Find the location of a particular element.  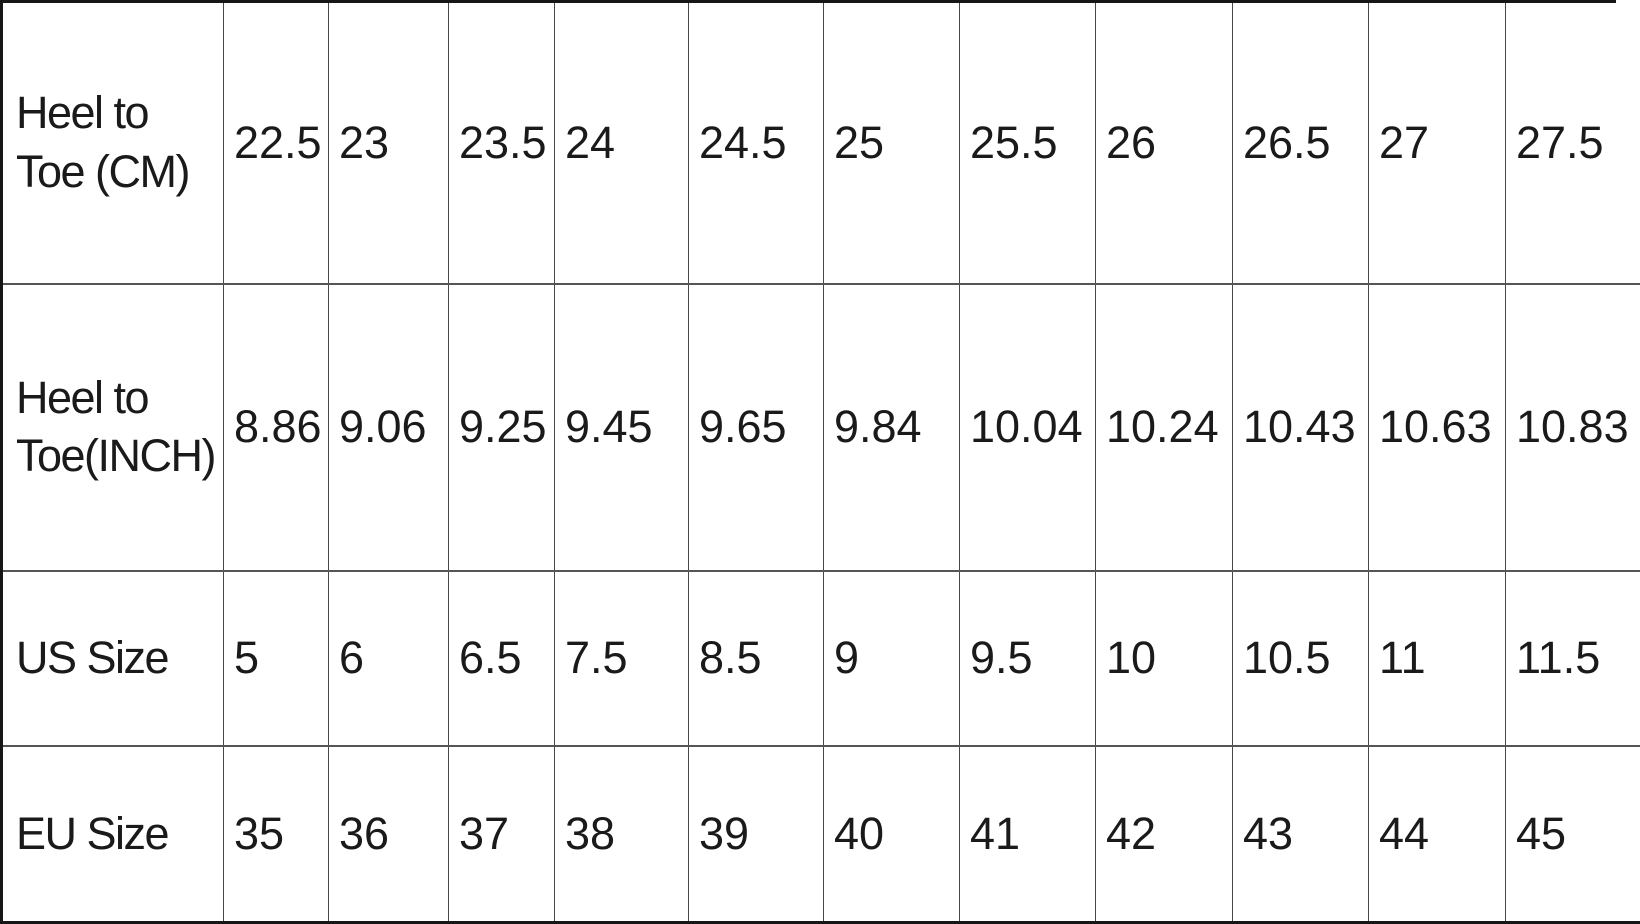

row-label: EU Size is located at coordinates (112, 834).